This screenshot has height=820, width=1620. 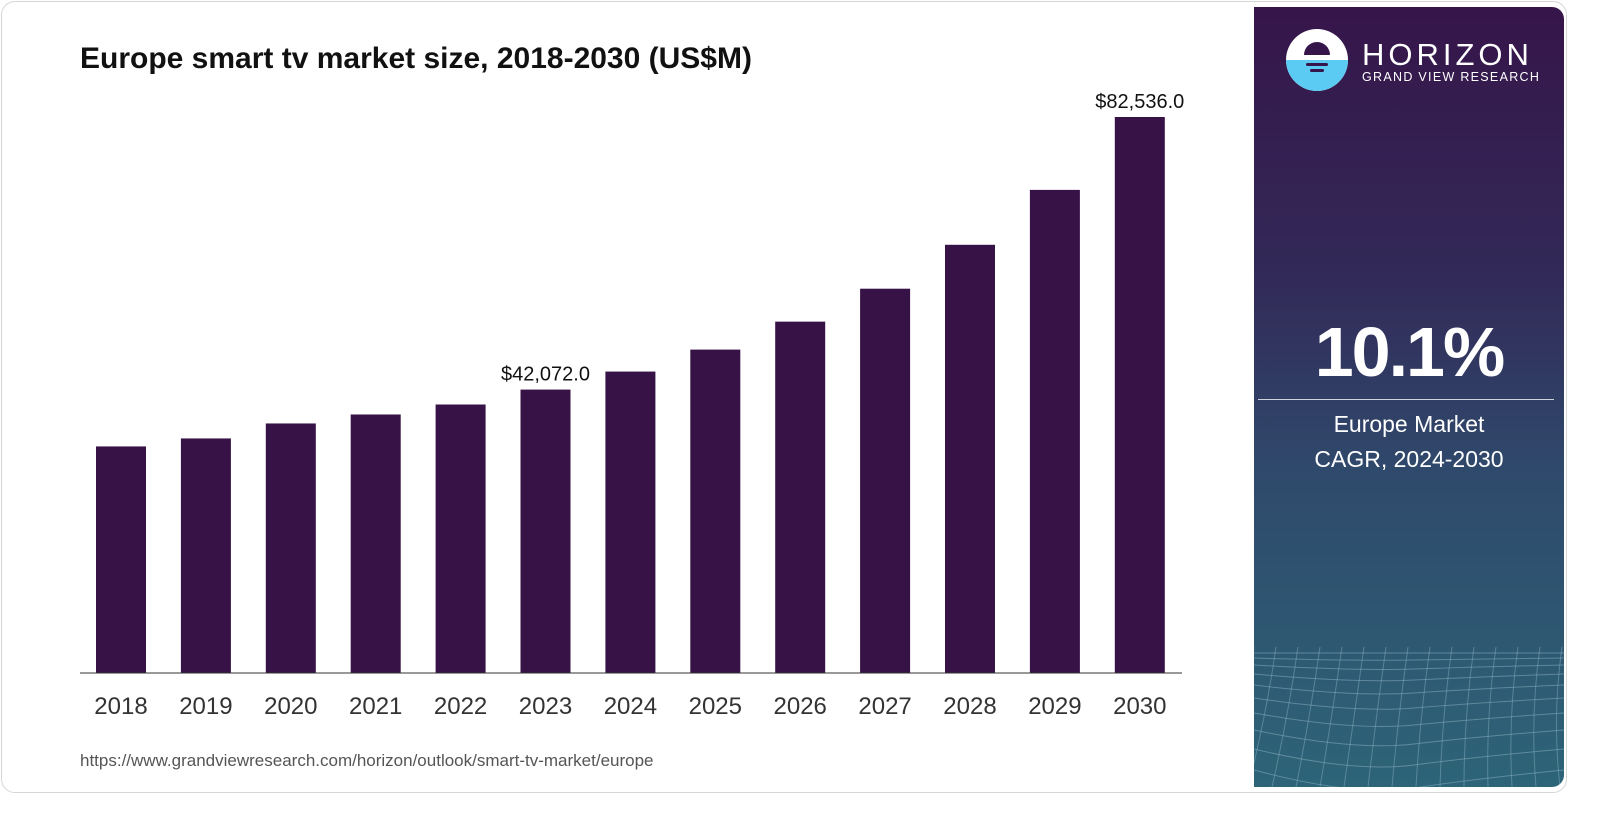 I want to click on bar-2026, so click(x=800, y=497).